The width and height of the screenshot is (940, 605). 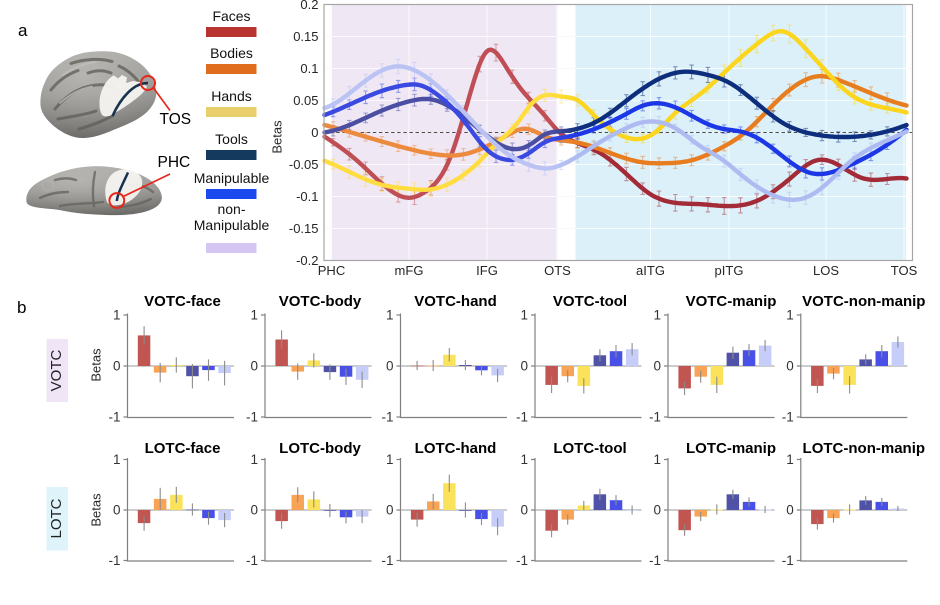 What do you see at coordinates (589, 448) in the screenshot?
I see `svg-text: LOTC-tool` at bounding box center [589, 448].